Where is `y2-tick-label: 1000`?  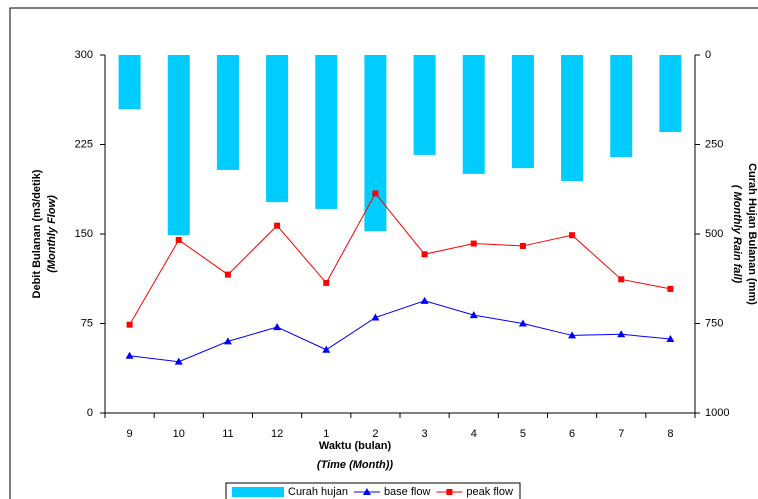 y2-tick-label: 1000 is located at coordinates (717, 413).